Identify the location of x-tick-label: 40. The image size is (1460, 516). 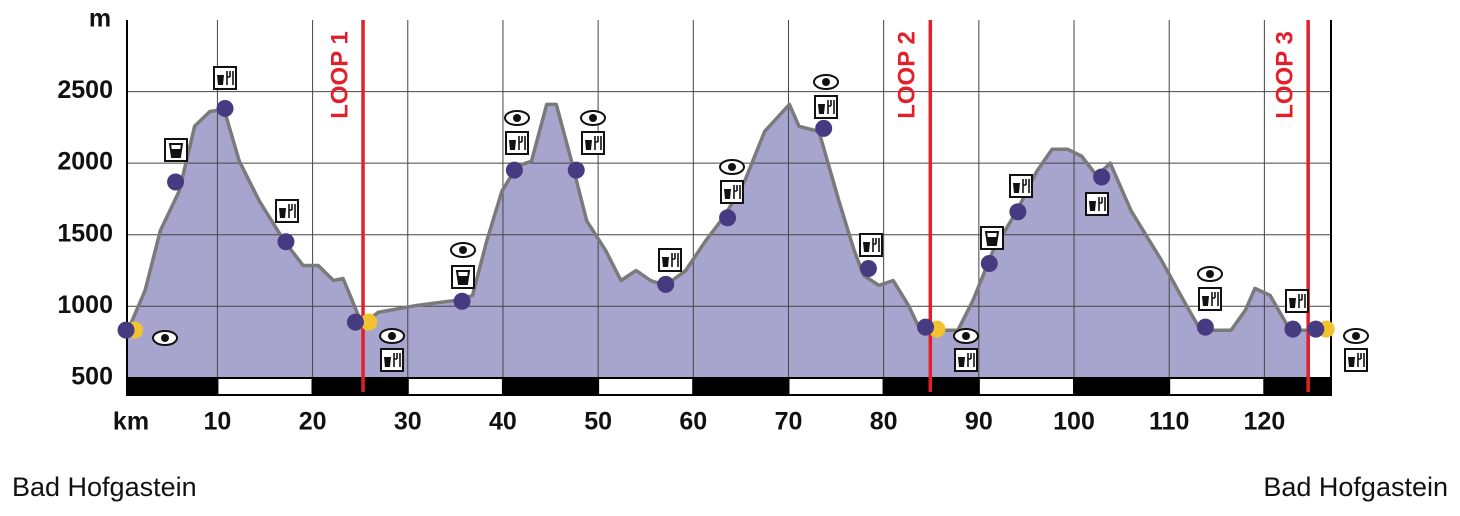
(503, 422).